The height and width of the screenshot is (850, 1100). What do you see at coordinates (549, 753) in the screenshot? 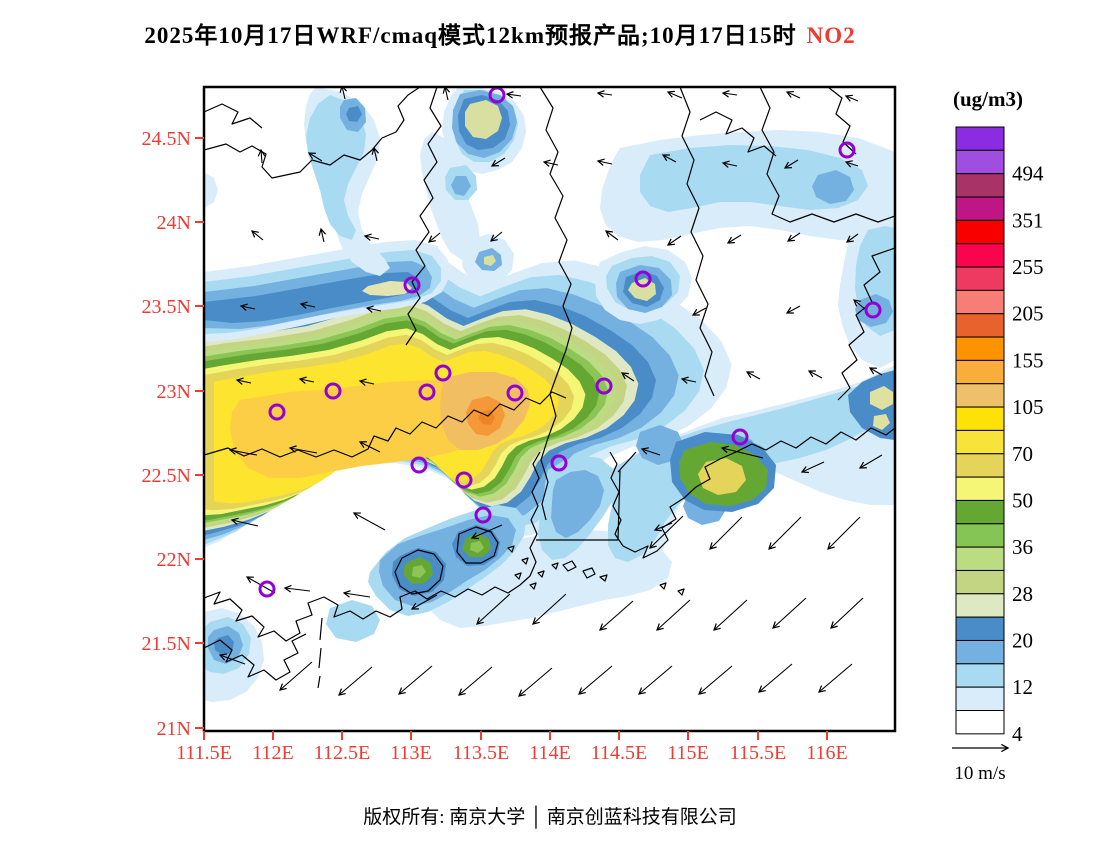
I see `lon-label: 114E` at bounding box center [549, 753].